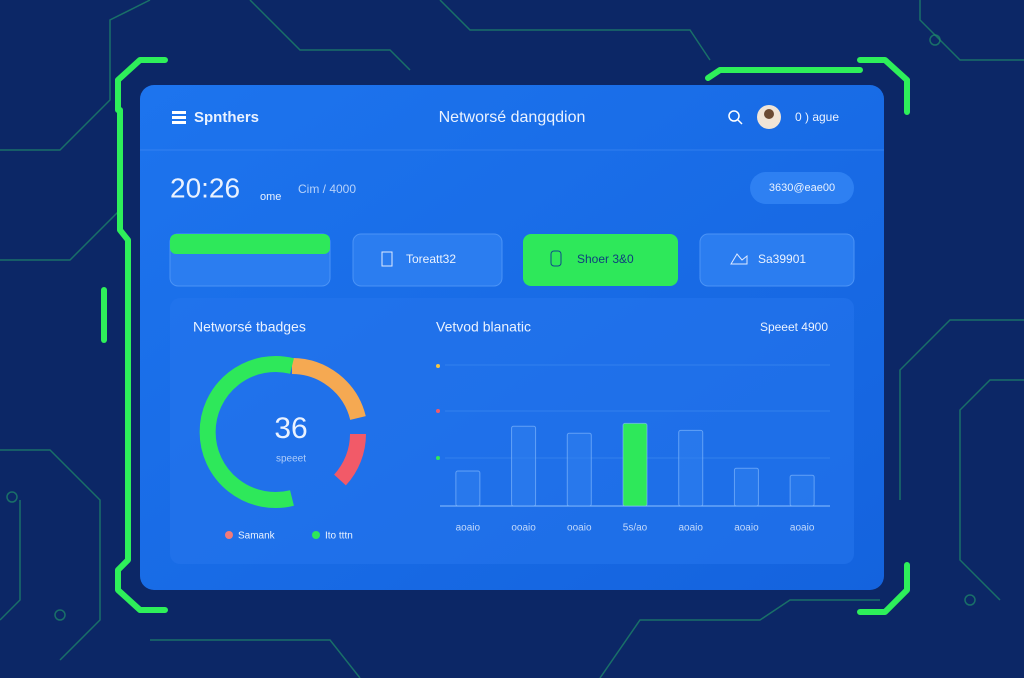 This screenshot has height=678, width=1024. What do you see at coordinates (250, 244) in the screenshot?
I see `tab-progress` at bounding box center [250, 244].